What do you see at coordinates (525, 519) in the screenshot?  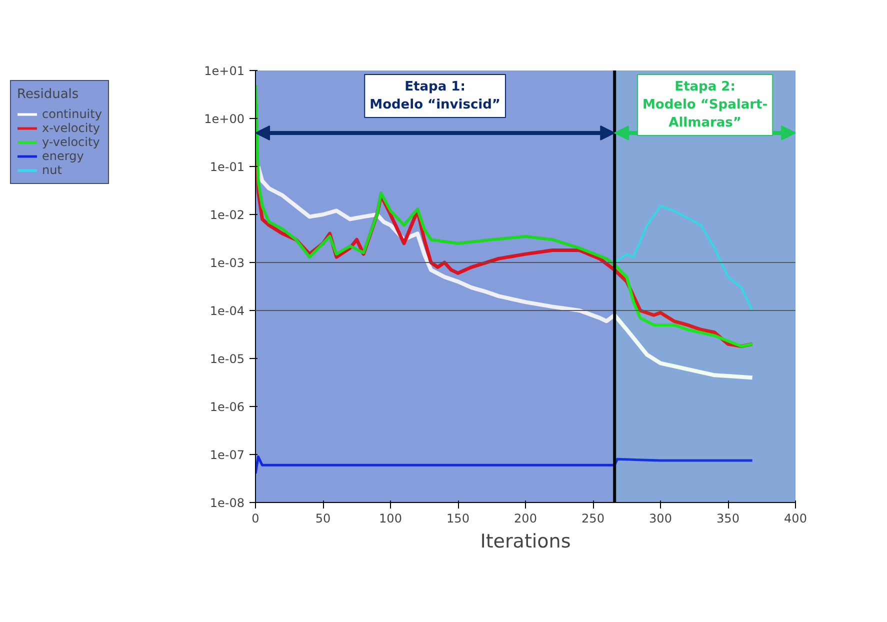 I see `x-tick-label: 200` at bounding box center [525, 519].